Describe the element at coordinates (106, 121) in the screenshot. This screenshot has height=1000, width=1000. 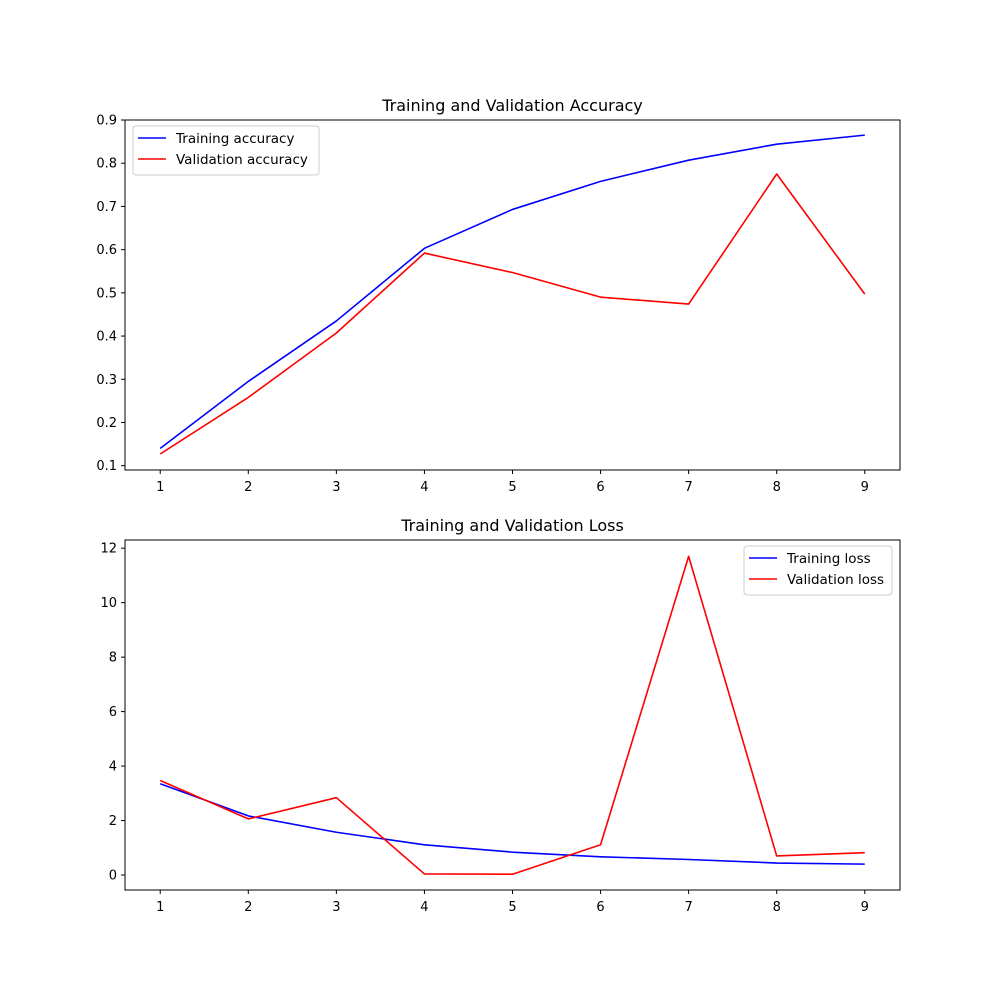
I see `y-tick-label: 0.9` at that location.